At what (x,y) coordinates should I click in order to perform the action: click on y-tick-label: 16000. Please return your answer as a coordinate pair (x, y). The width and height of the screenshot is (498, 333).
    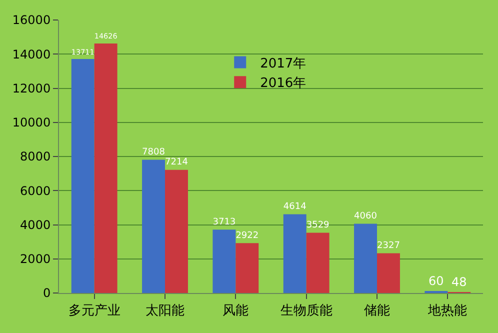
    Looking at the image, I should click on (31, 20).